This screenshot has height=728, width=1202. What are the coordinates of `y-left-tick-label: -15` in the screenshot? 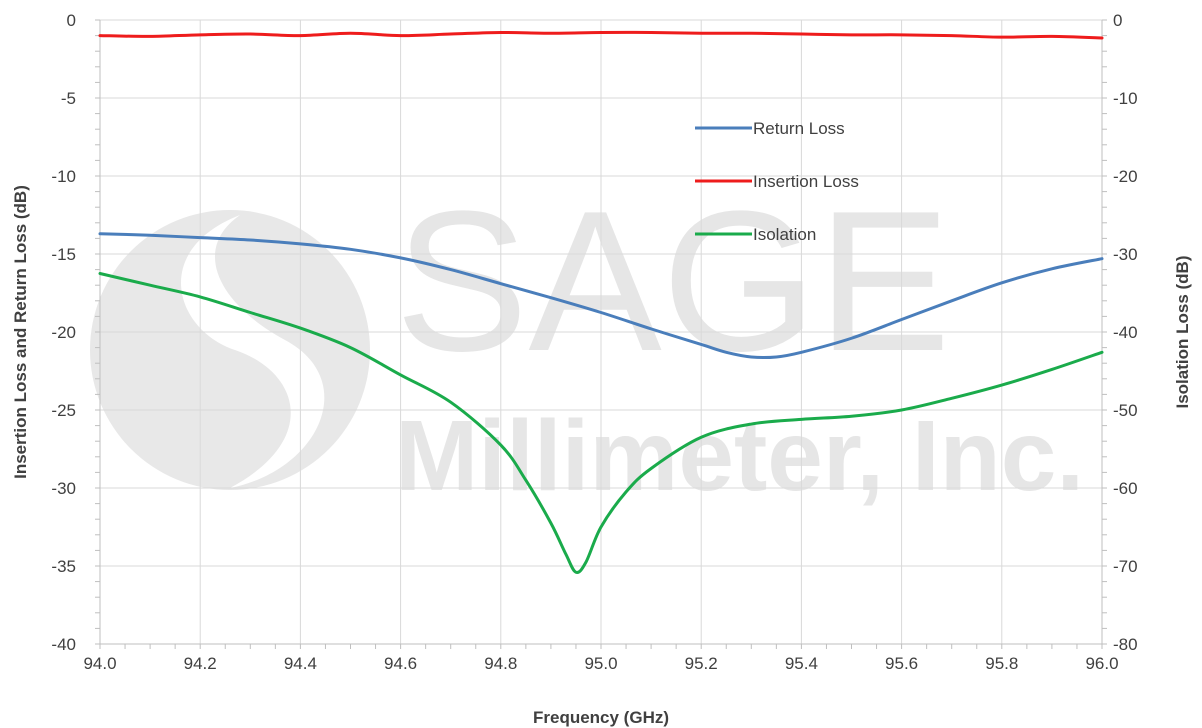 It's located at (63, 254).